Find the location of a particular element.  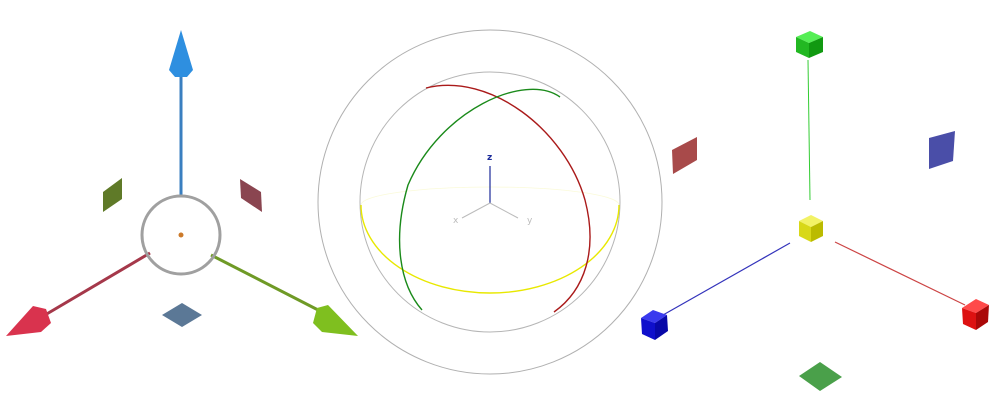

translate-center-dot is located at coordinates (181, 235).